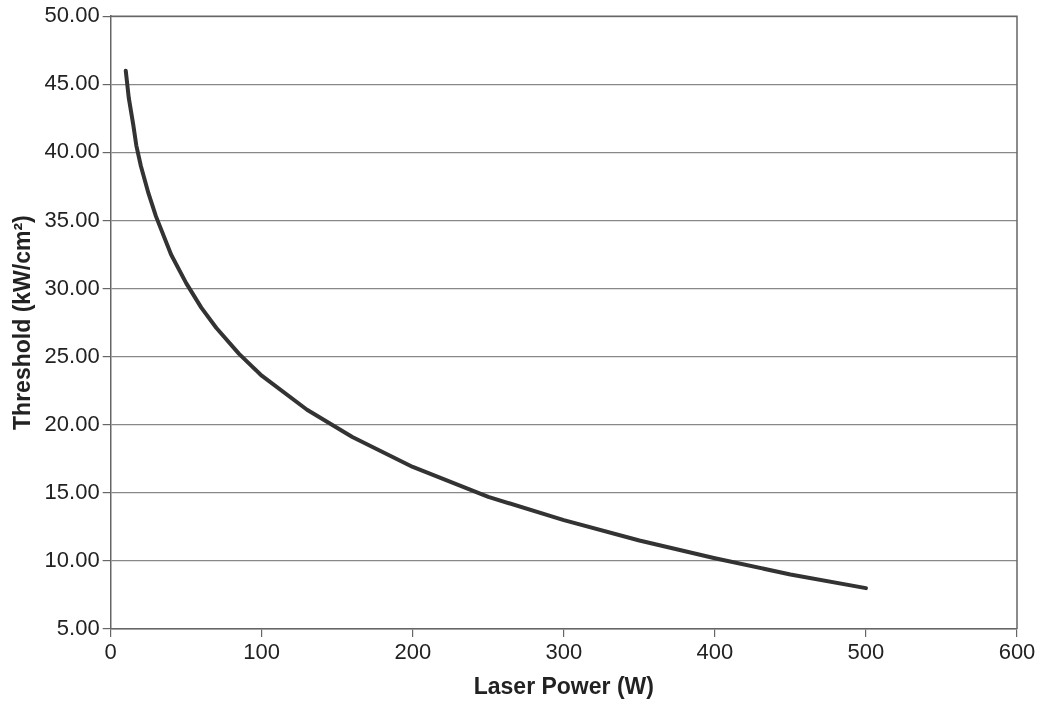 This screenshot has height=709, width=1047. What do you see at coordinates (866, 652) in the screenshot?
I see `x-tick-label: 500` at bounding box center [866, 652].